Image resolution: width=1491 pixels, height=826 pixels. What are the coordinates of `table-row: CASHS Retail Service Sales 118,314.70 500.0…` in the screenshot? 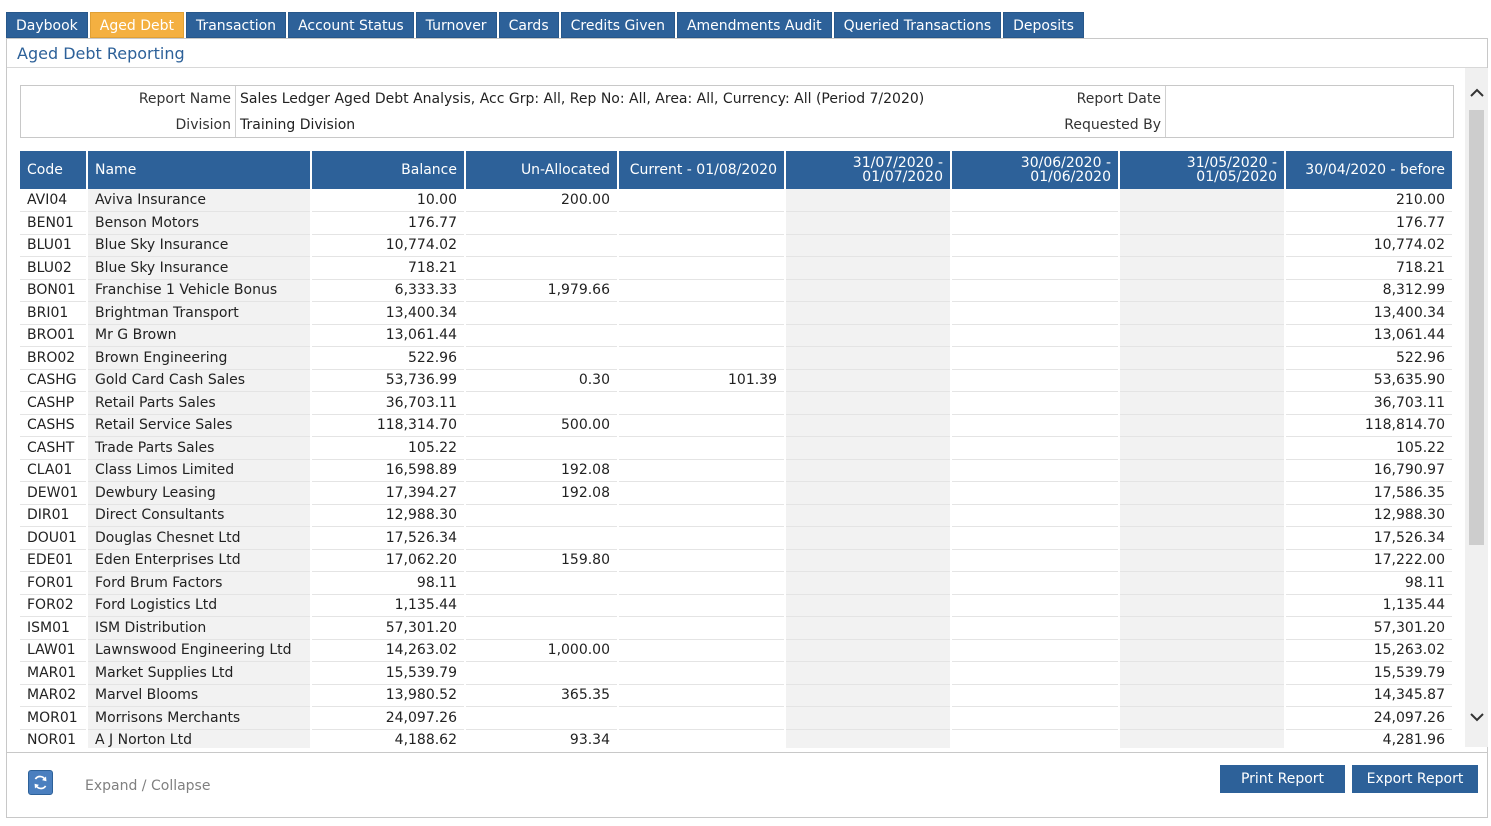 It's located at (736, 425).